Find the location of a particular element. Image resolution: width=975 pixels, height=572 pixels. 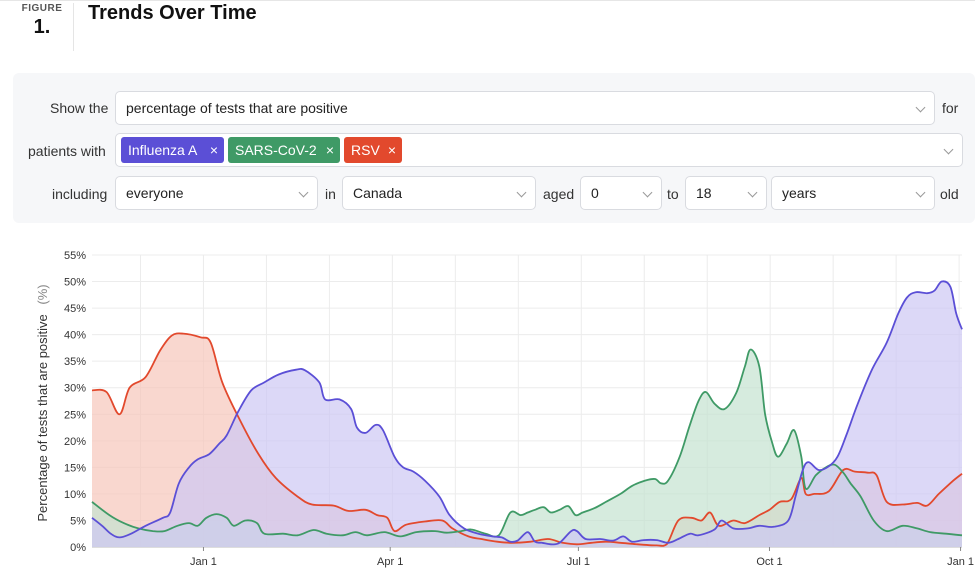

y-tick-label: 55% is located at coordinates (75, 256).